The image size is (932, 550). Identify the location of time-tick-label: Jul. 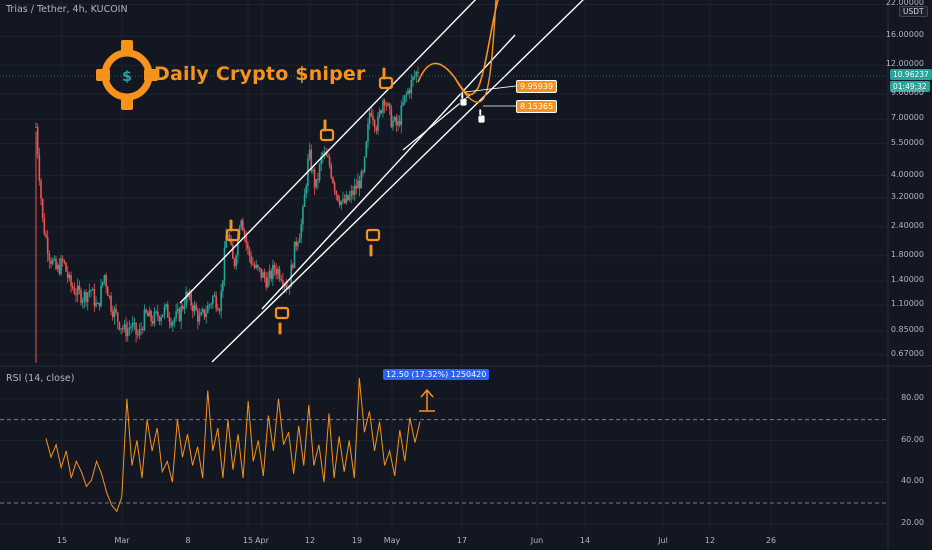
(663, 540).